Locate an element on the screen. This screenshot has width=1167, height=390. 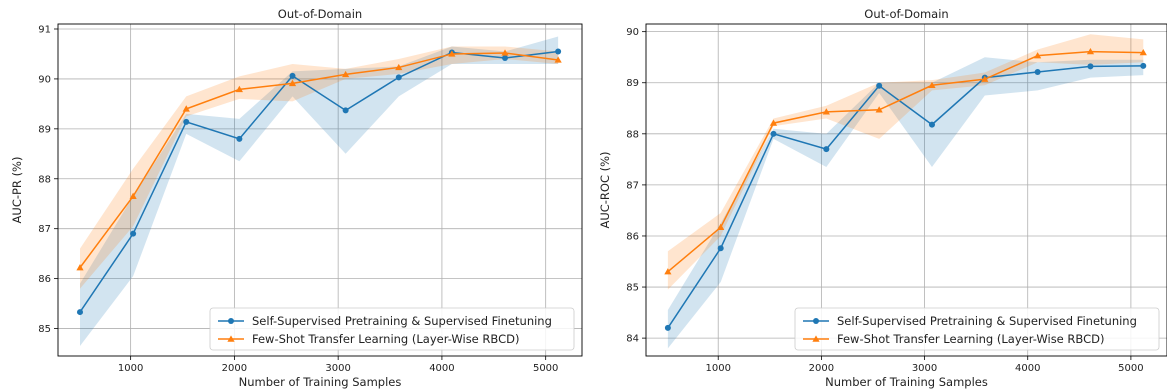
y-tick-label: 84 is located at coordinates (632, 339).